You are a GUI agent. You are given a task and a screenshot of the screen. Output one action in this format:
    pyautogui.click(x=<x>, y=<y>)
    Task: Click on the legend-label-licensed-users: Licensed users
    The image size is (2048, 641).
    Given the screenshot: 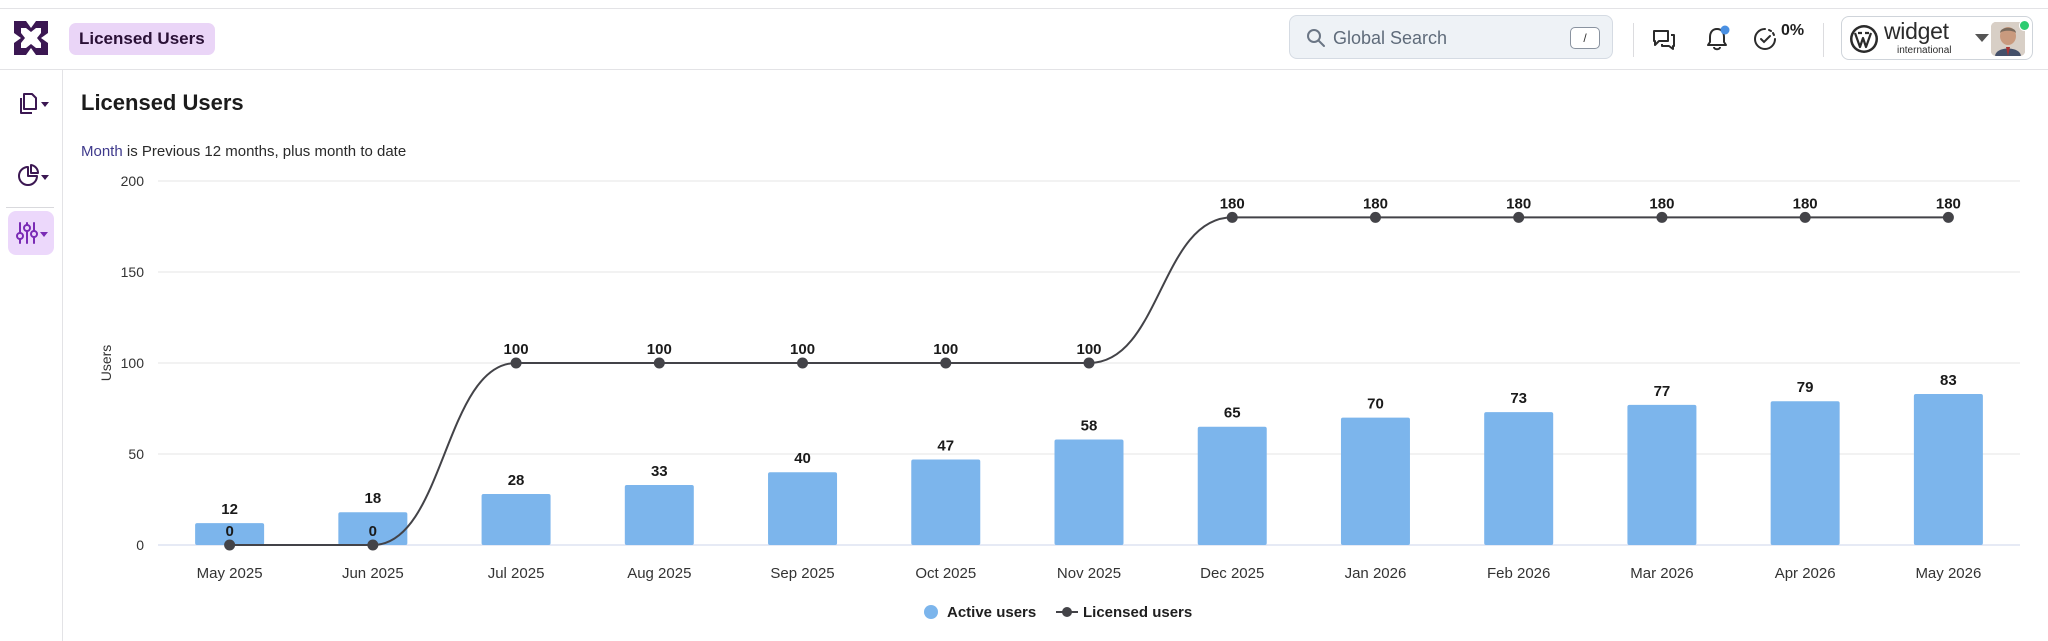 What is the action you would take?
    pyautogui.click(x=1137, y=612)
    